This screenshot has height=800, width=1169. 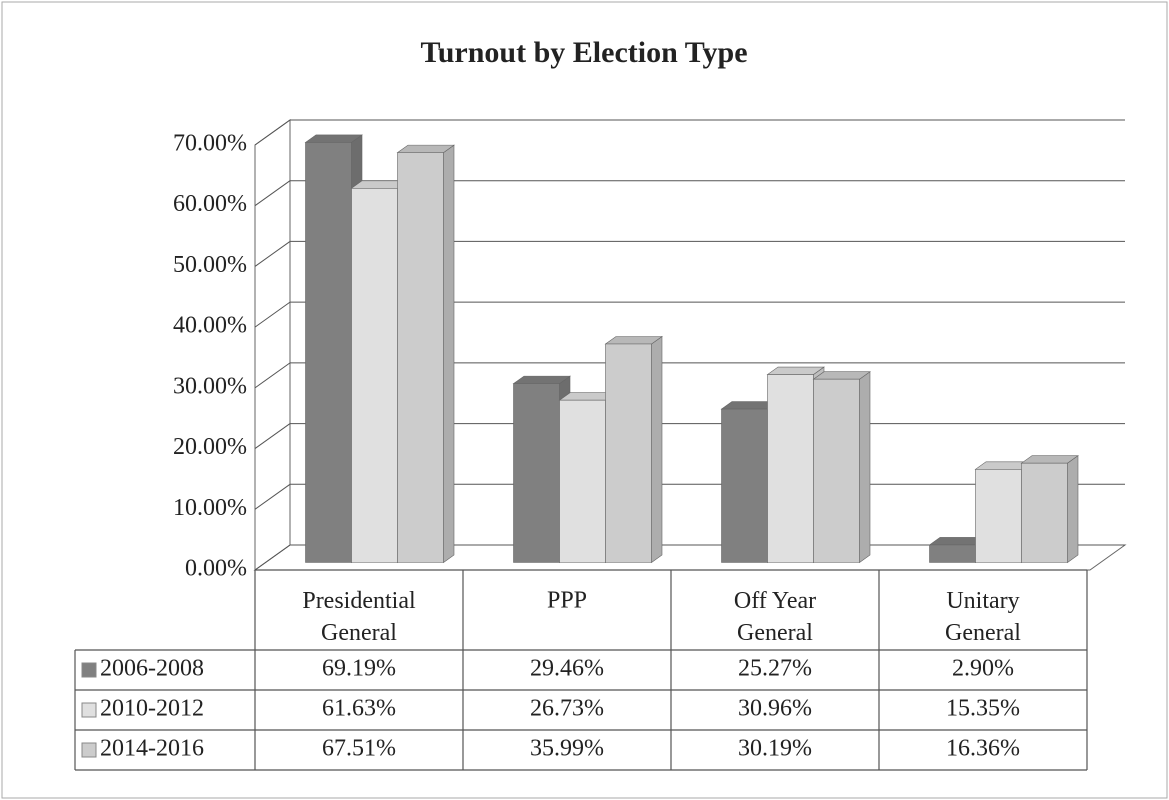 I want to click on chart-title: Turnout by Election Type, so click(x=583, y=52).